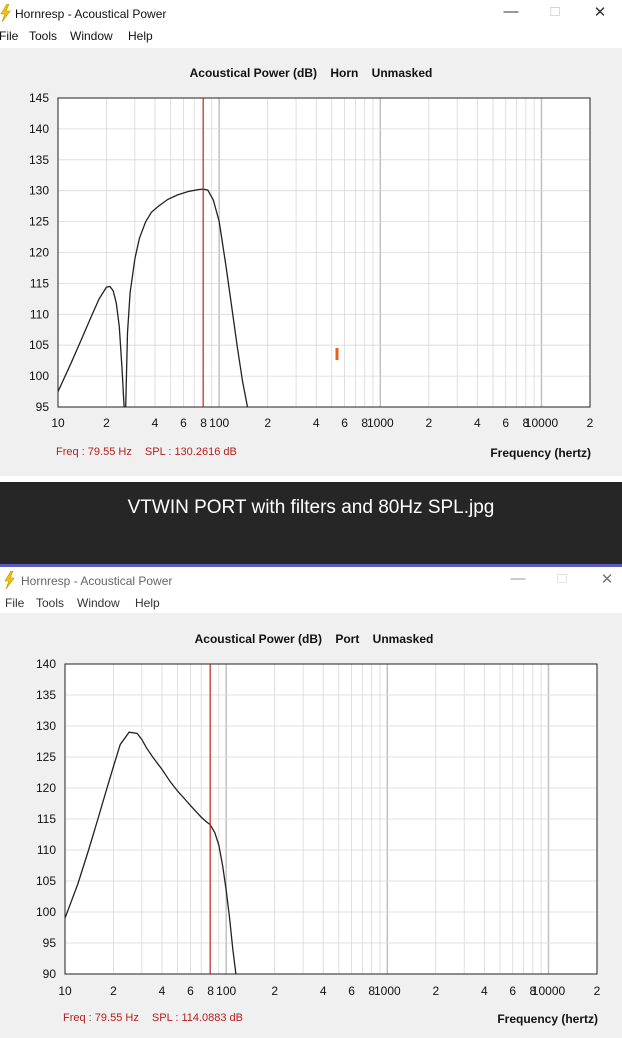 The height and width of the screenshot is (1038, 622). What do you see at coordinates (46, 850) in the screenshot?
I see `y-tick-label: 110` at bounding box center [46, 850].